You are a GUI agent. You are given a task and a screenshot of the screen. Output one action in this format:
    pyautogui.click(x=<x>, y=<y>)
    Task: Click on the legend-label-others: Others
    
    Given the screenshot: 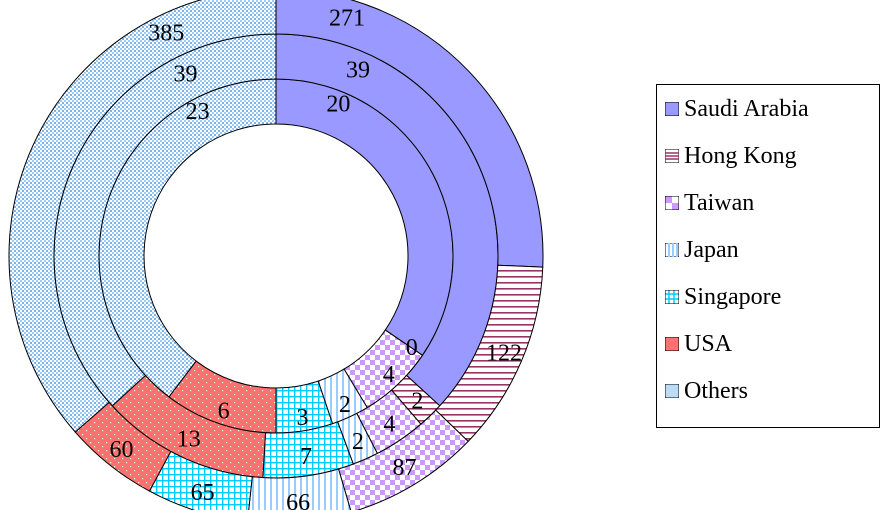 What is the action you would take?
    pyautogui.click(x=716, y=390)
    